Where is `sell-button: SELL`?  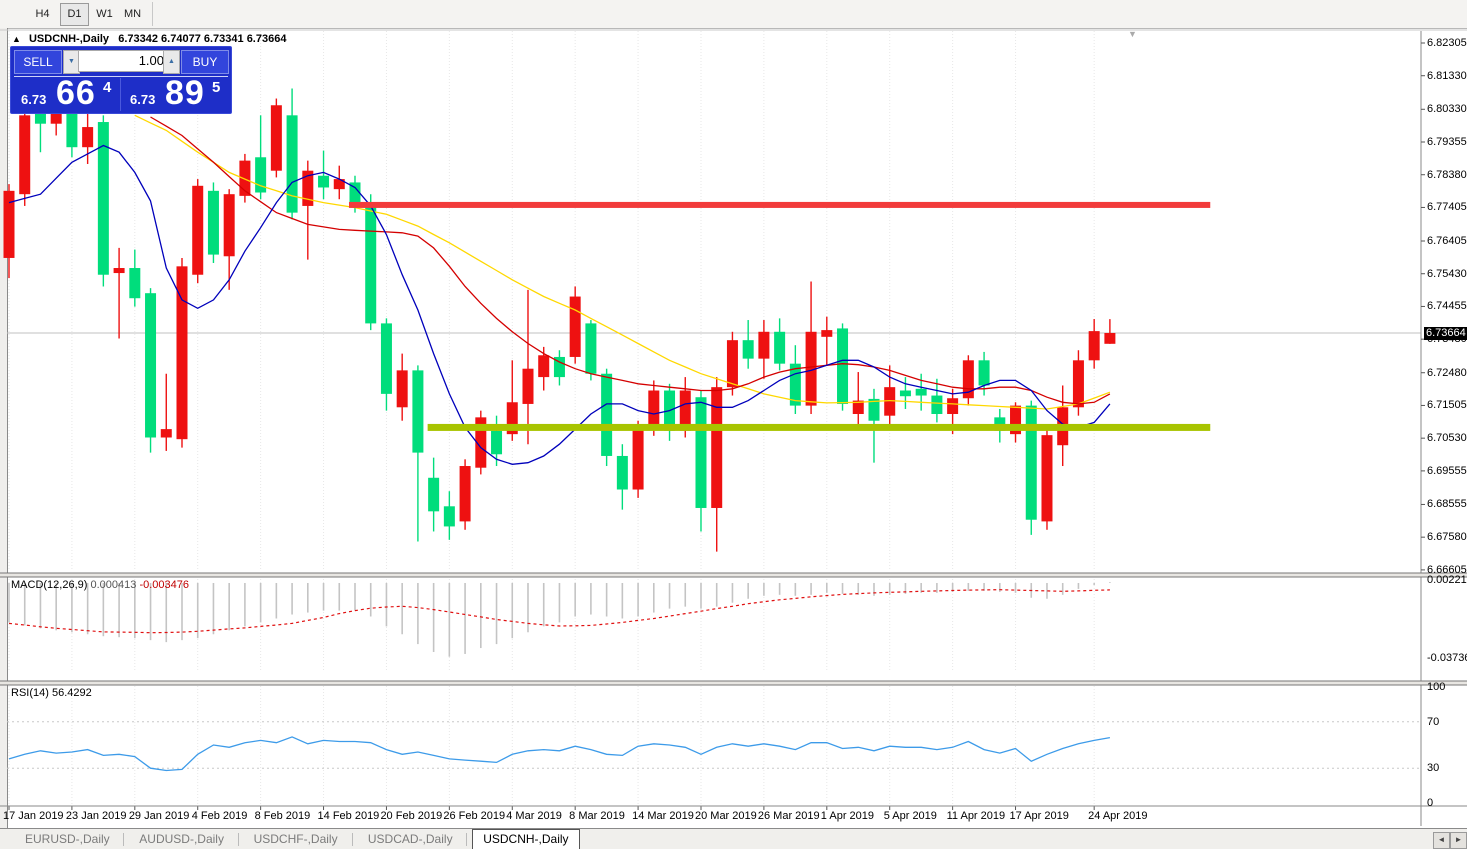
sell-button: SELL is located at coordinates (38, 62).